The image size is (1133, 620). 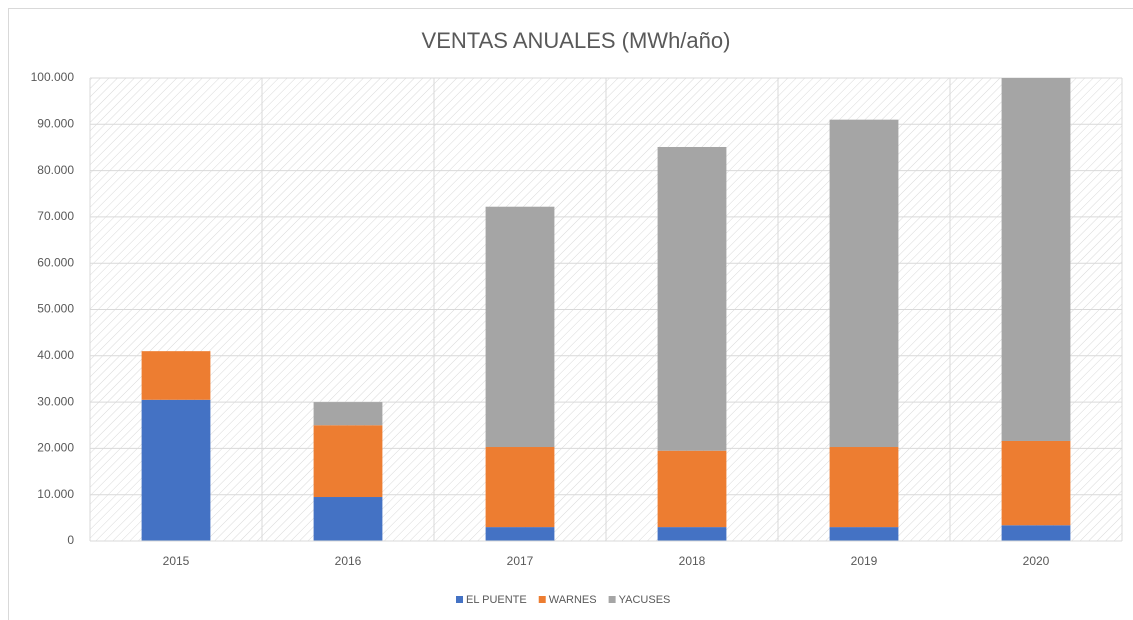 I want to click on legend-label: WARNES, so click(x=573, y=600).